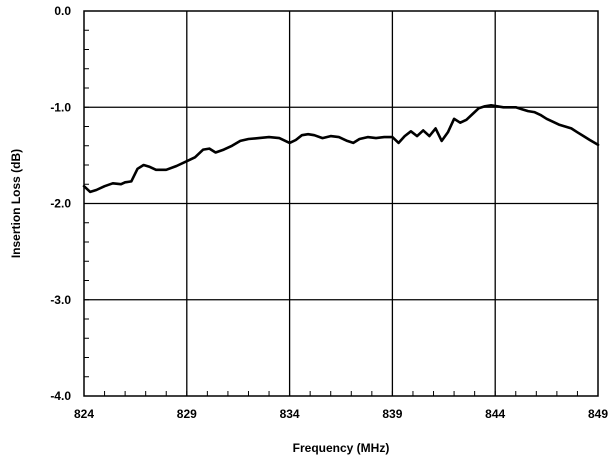 The height and width of the screenshot is (465, 610). What do you see at coordinates (392, 414) in the screenshot?
I see `x-tick-label-3: 839` at bounding box center [392, 414].